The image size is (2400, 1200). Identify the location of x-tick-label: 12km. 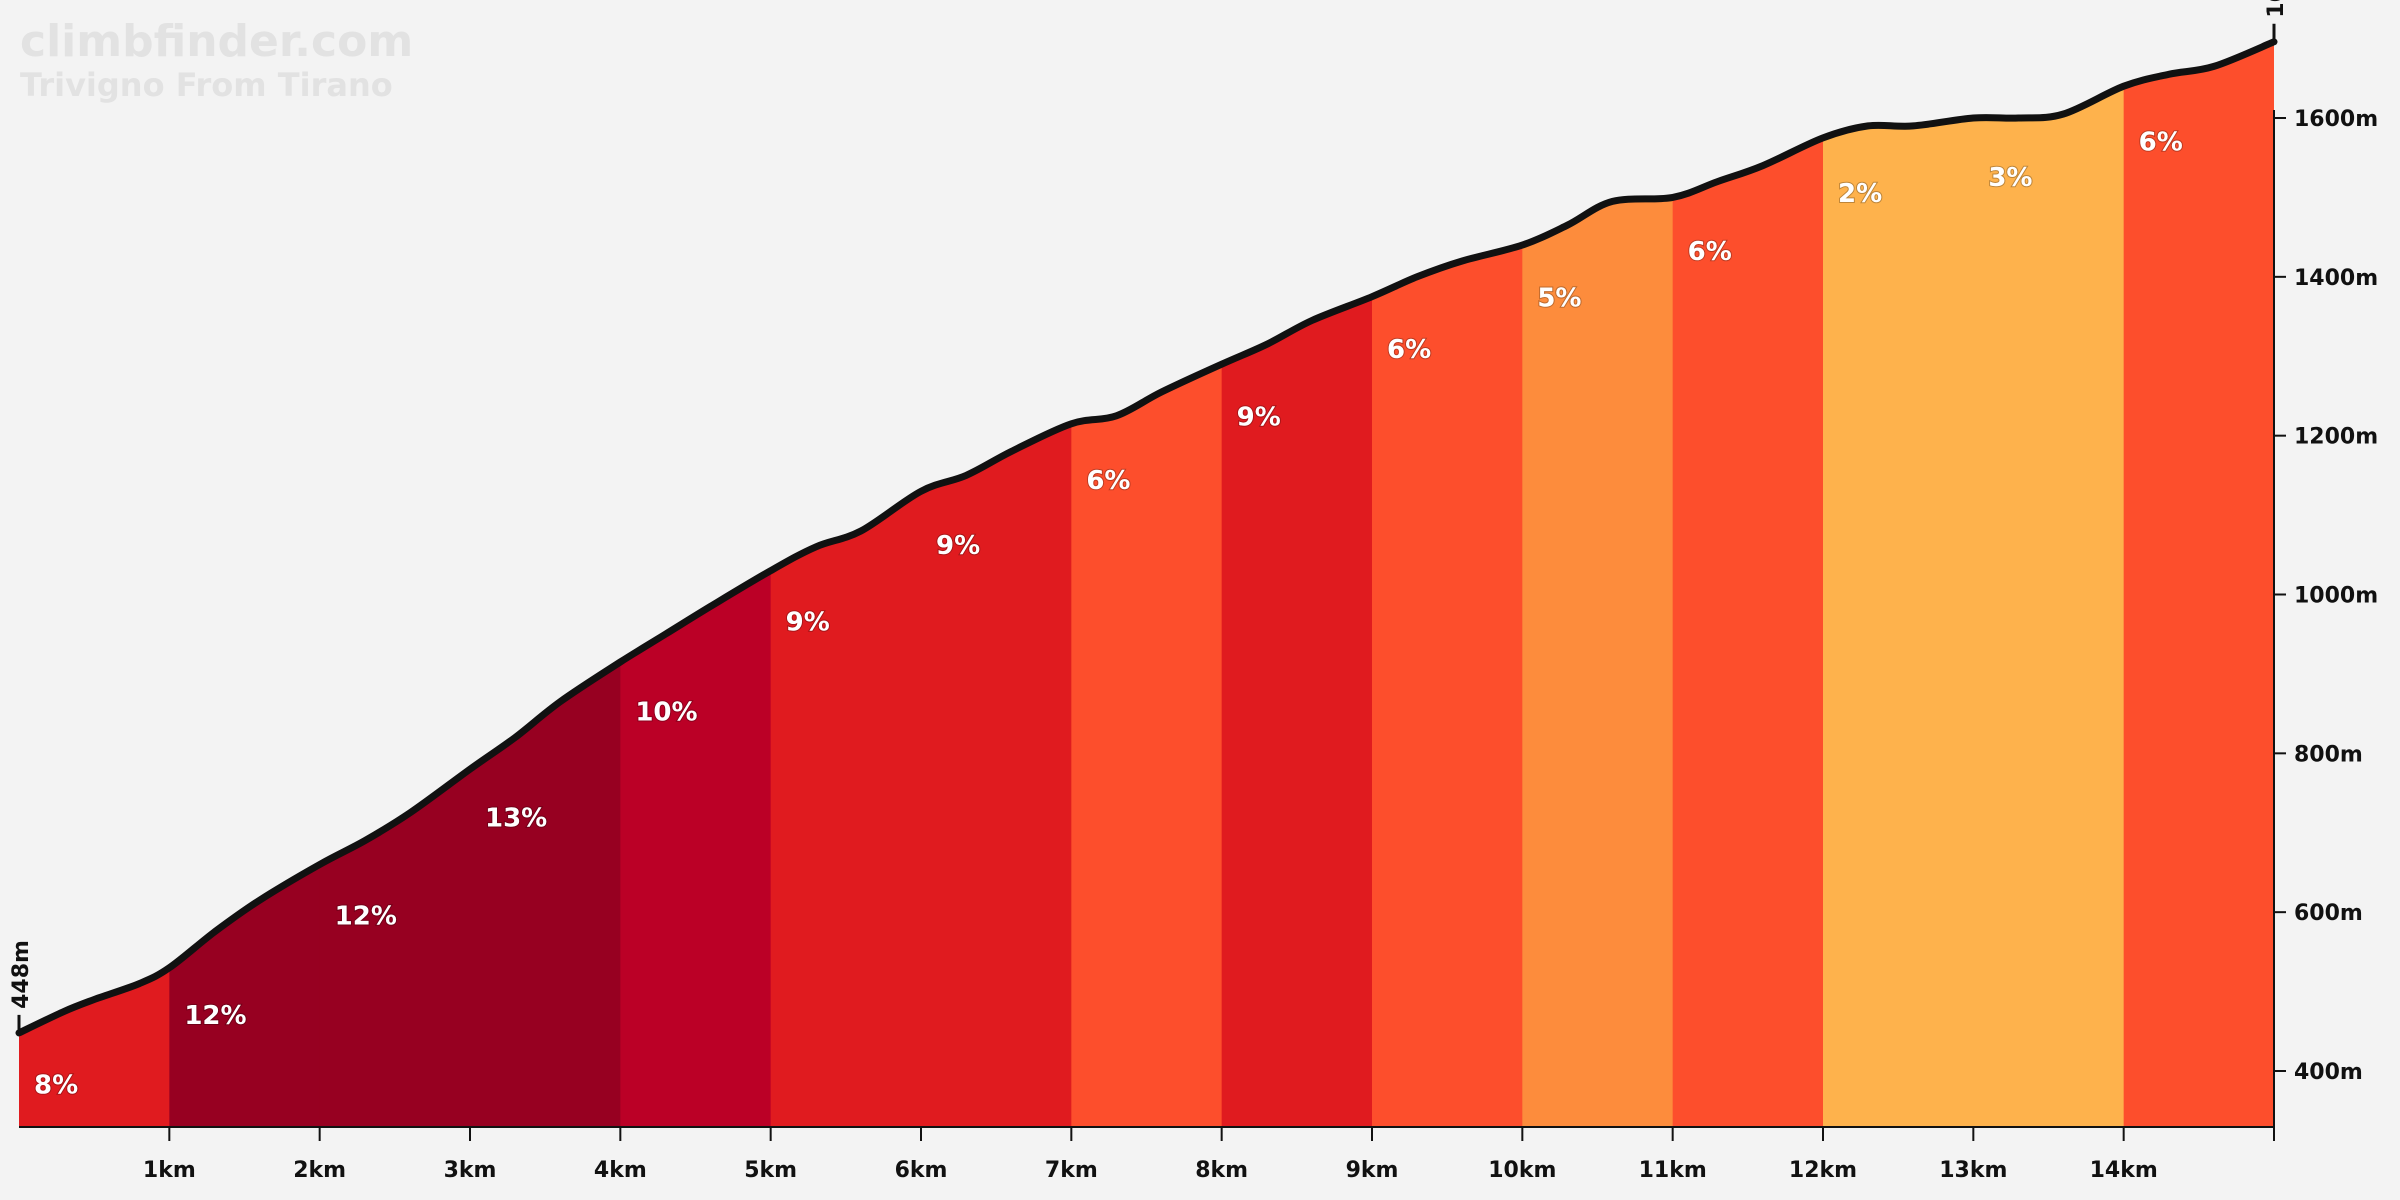
(1823, 1170).